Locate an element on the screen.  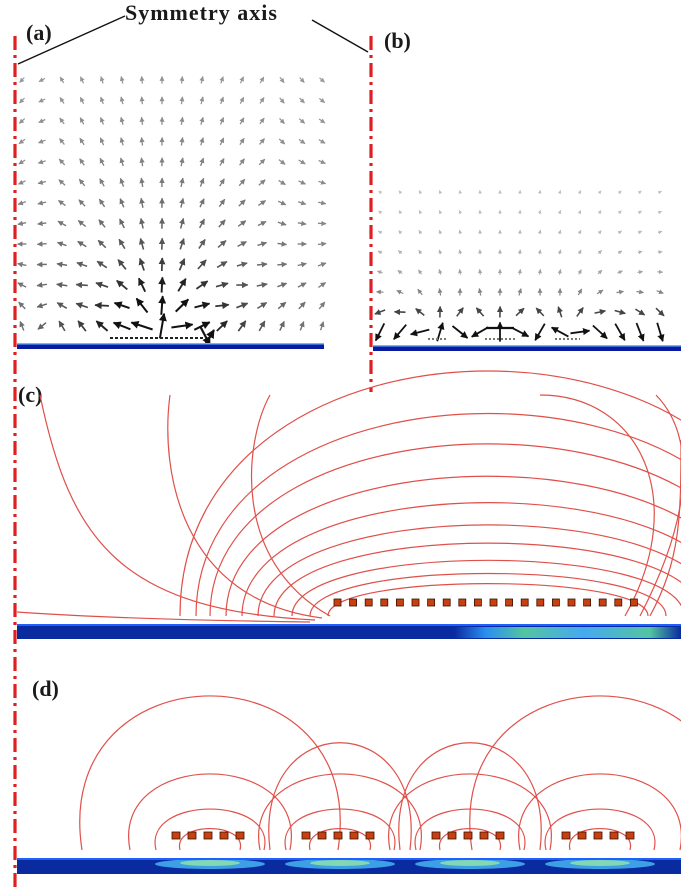
coil-elements-d is located at coordinates (403, 835).